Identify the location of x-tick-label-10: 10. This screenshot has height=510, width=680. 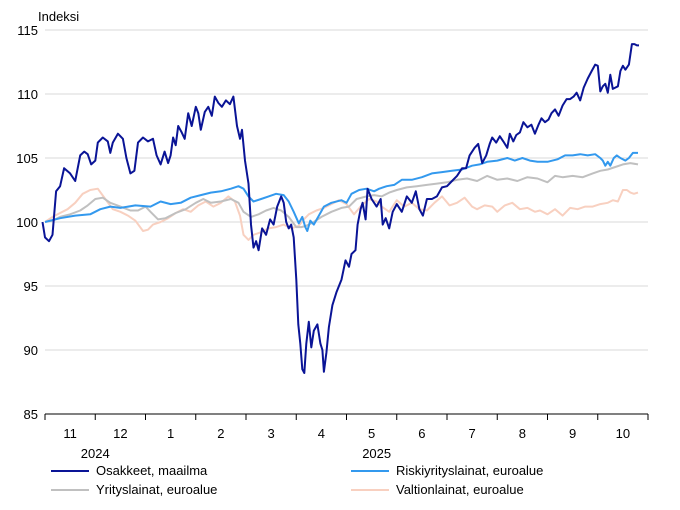
(623, 433).